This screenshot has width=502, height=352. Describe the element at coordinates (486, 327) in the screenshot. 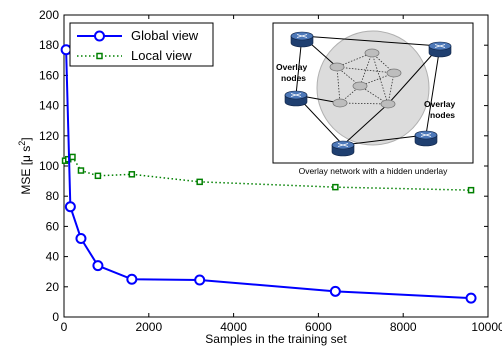

I see `x-tick-label: 10000` at that location.